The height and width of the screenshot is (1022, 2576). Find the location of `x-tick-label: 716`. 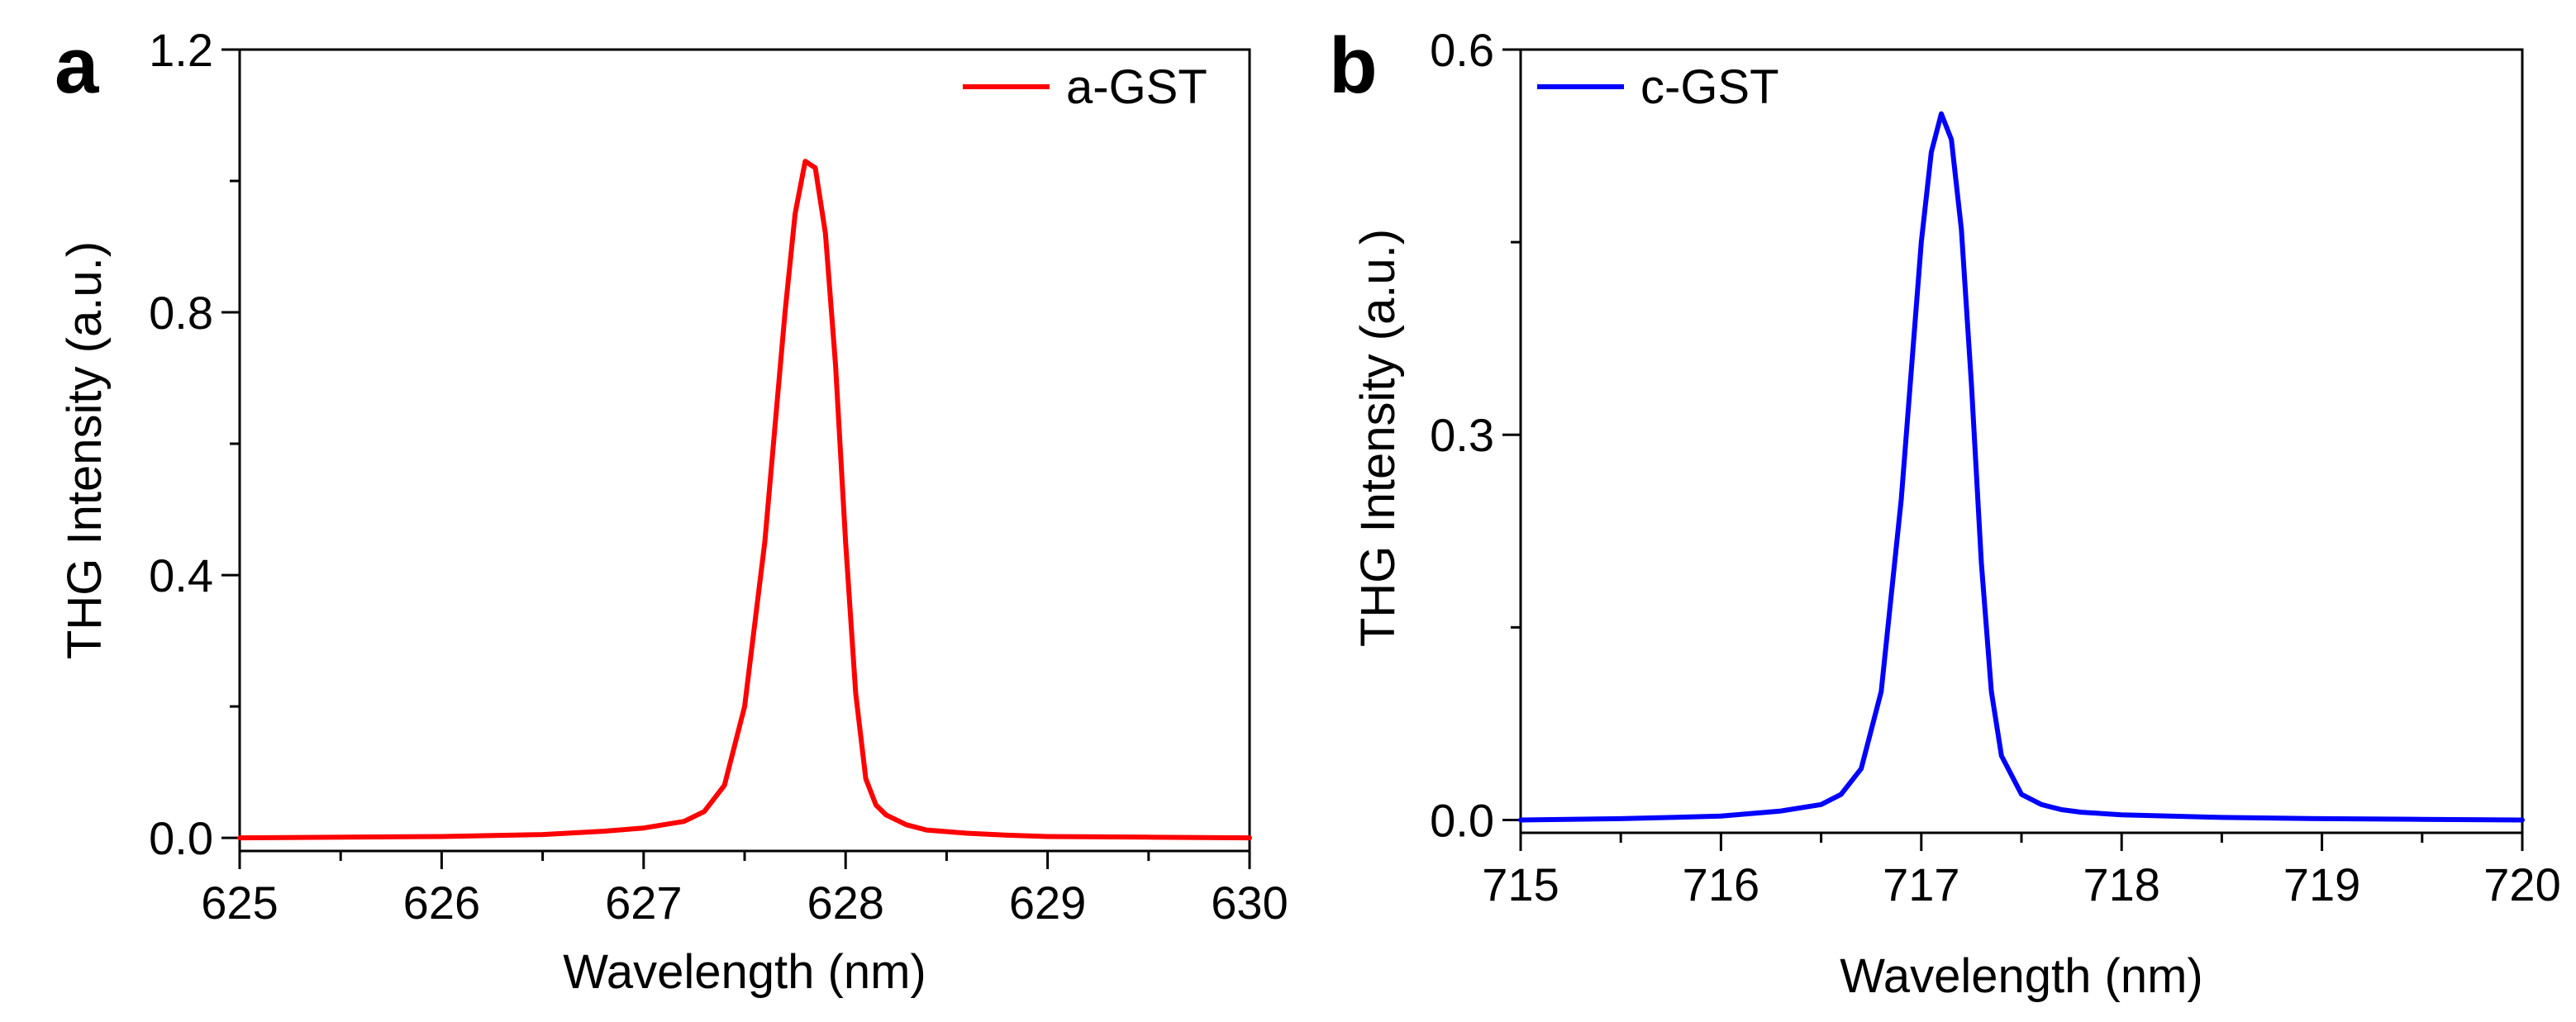

x-tick-label: 716 is located at coordinates (1721, 884).